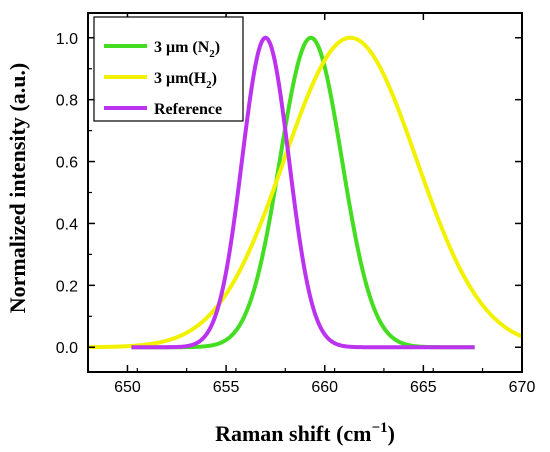 This screenshot has height=452, width=550. I want to click on legend: 3 μm (N2)3 μm(H2)Reference, so click(168, 69).